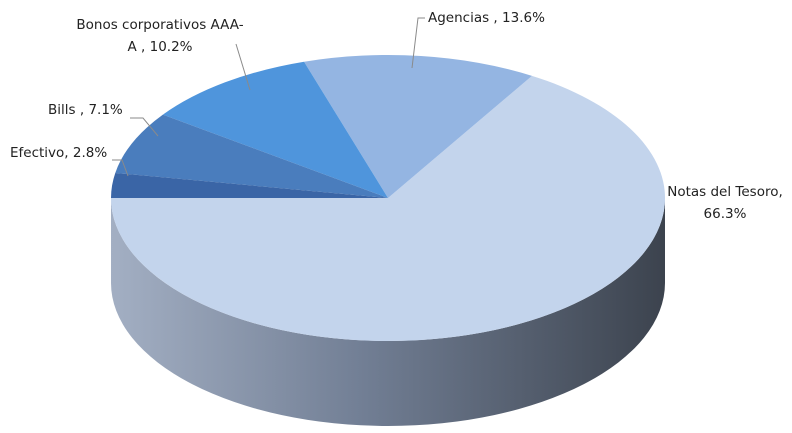 The image size is (792, 433). What do you see at coordinates (90, 153) in the screenshot?
I see `value-label: 2.8%` at bounding box center [90, 153].